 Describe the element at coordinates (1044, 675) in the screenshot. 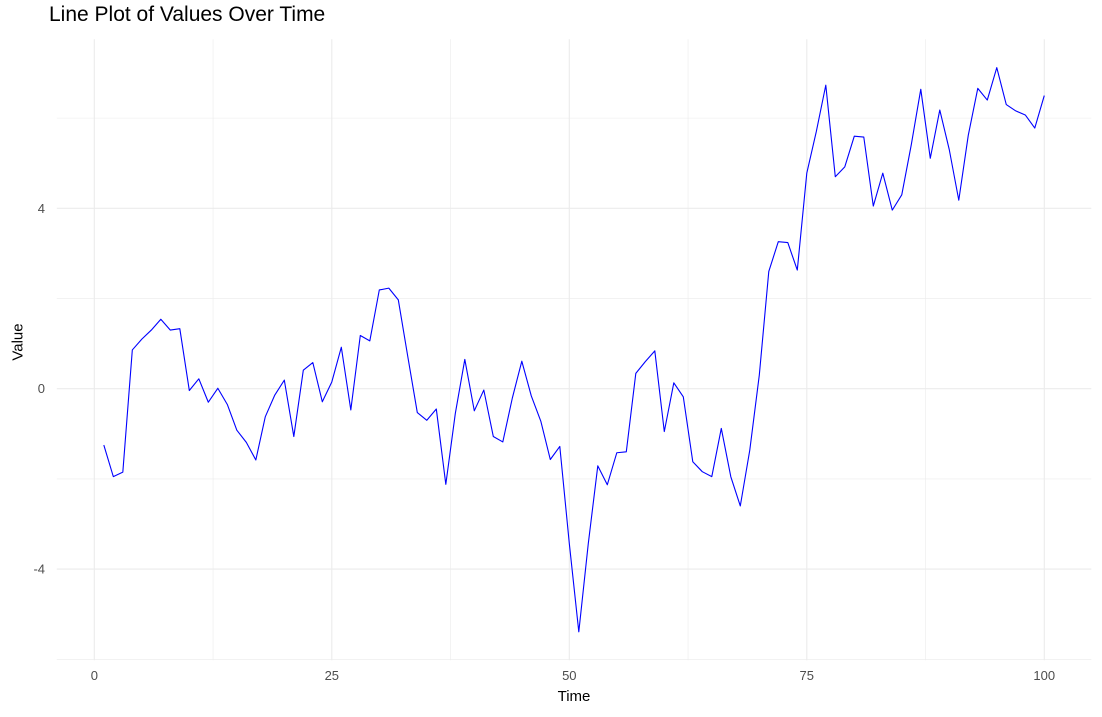

I see `x-tick-label: 100` at that location.